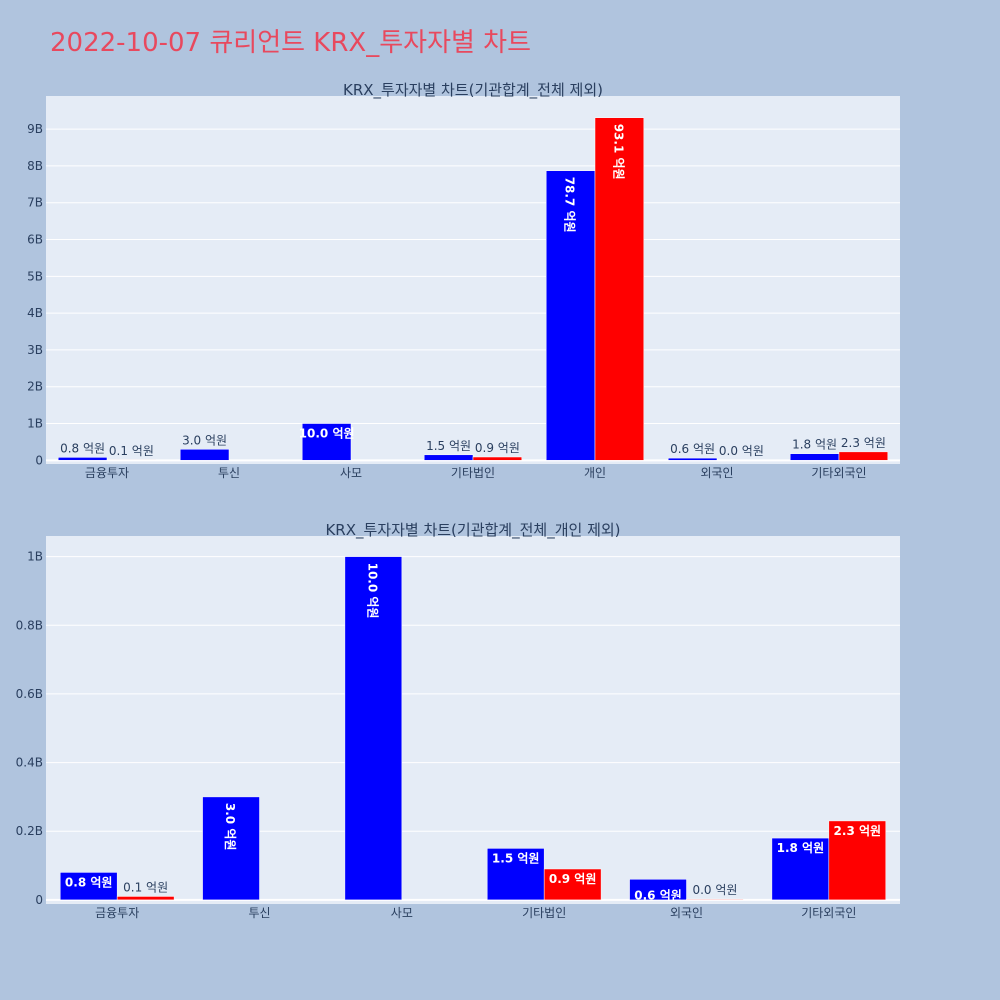 This screenshot has width=1000, height=1000. What do you see at coordinates (35, 387) in the screenshot?
I see `y-tick-label: 2B` at bounding box center [35, 387].